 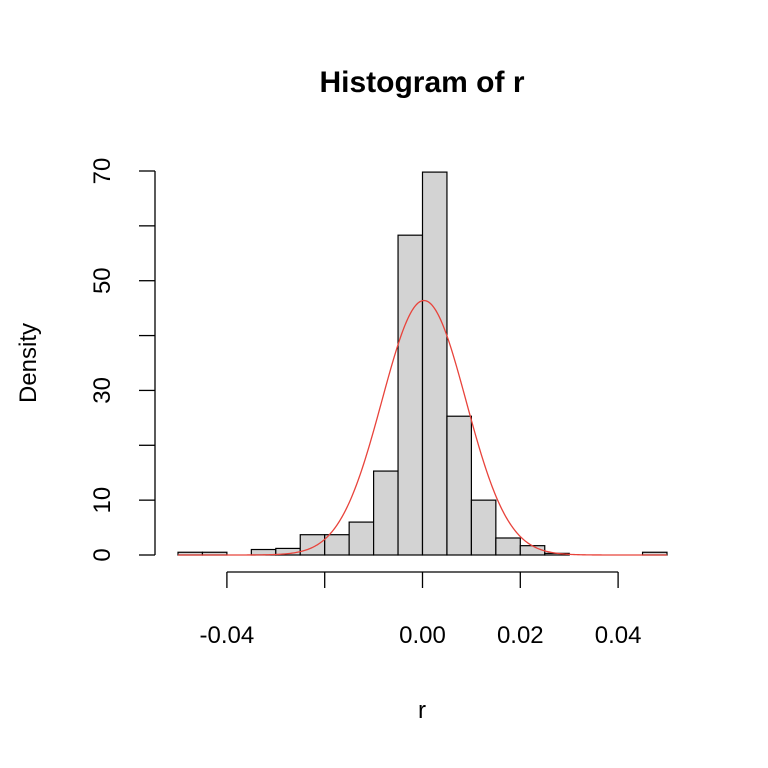 I want to click on y-tick-label-5: 50, so click(x=102, y=280).